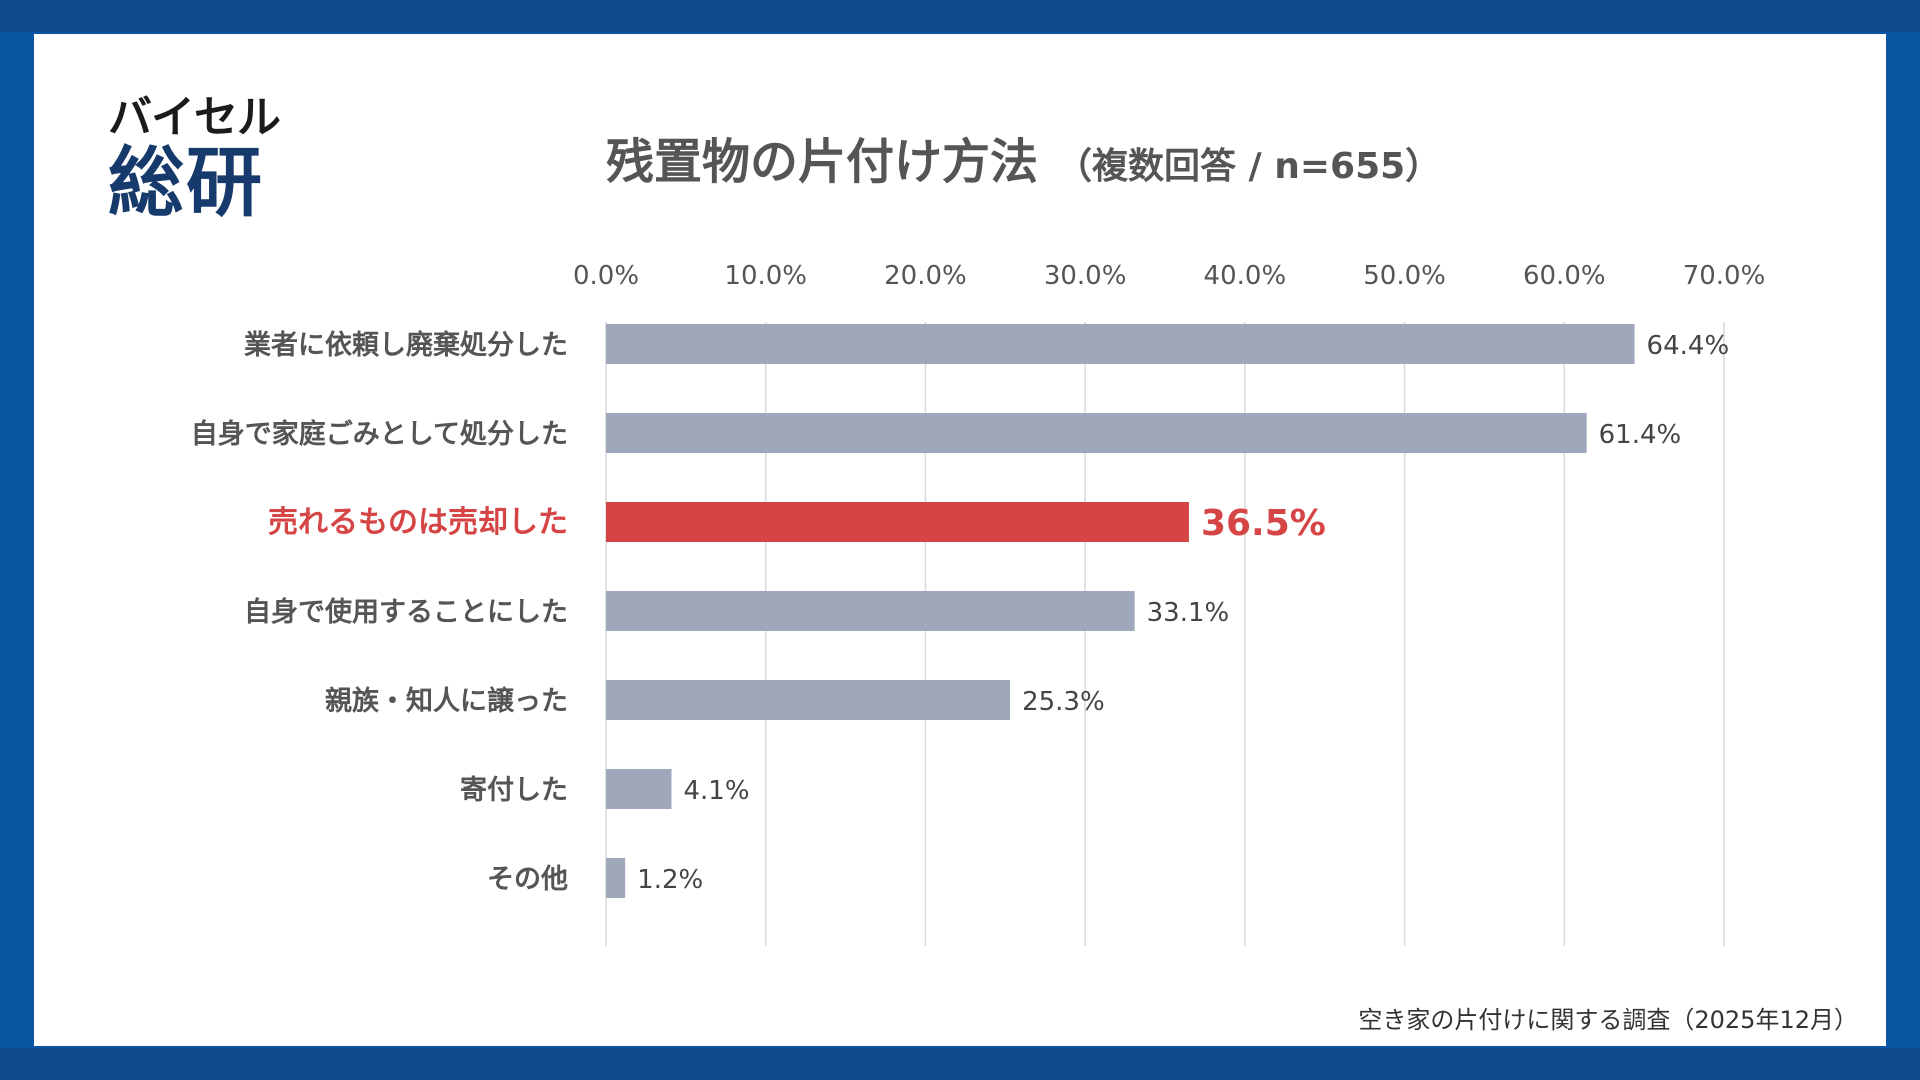 Image resolution: width=1920 pixels, height=1080 pixels. I want to click on category-label: 売れるものは売却した, so click(418, 522).